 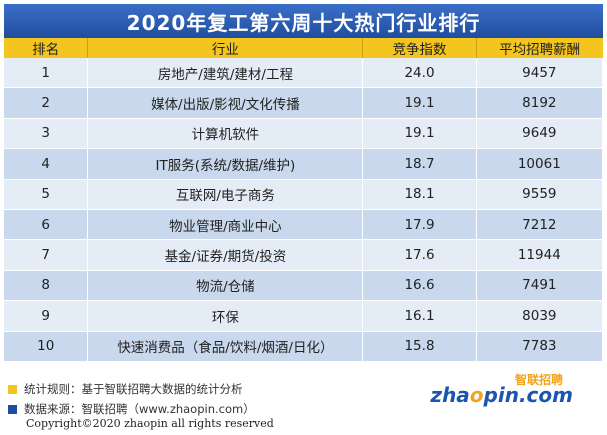 What do you see at coordinates (225, 316) in the screenshot?
I see `cell-industry: 环保` at bounding box center [225, 316].